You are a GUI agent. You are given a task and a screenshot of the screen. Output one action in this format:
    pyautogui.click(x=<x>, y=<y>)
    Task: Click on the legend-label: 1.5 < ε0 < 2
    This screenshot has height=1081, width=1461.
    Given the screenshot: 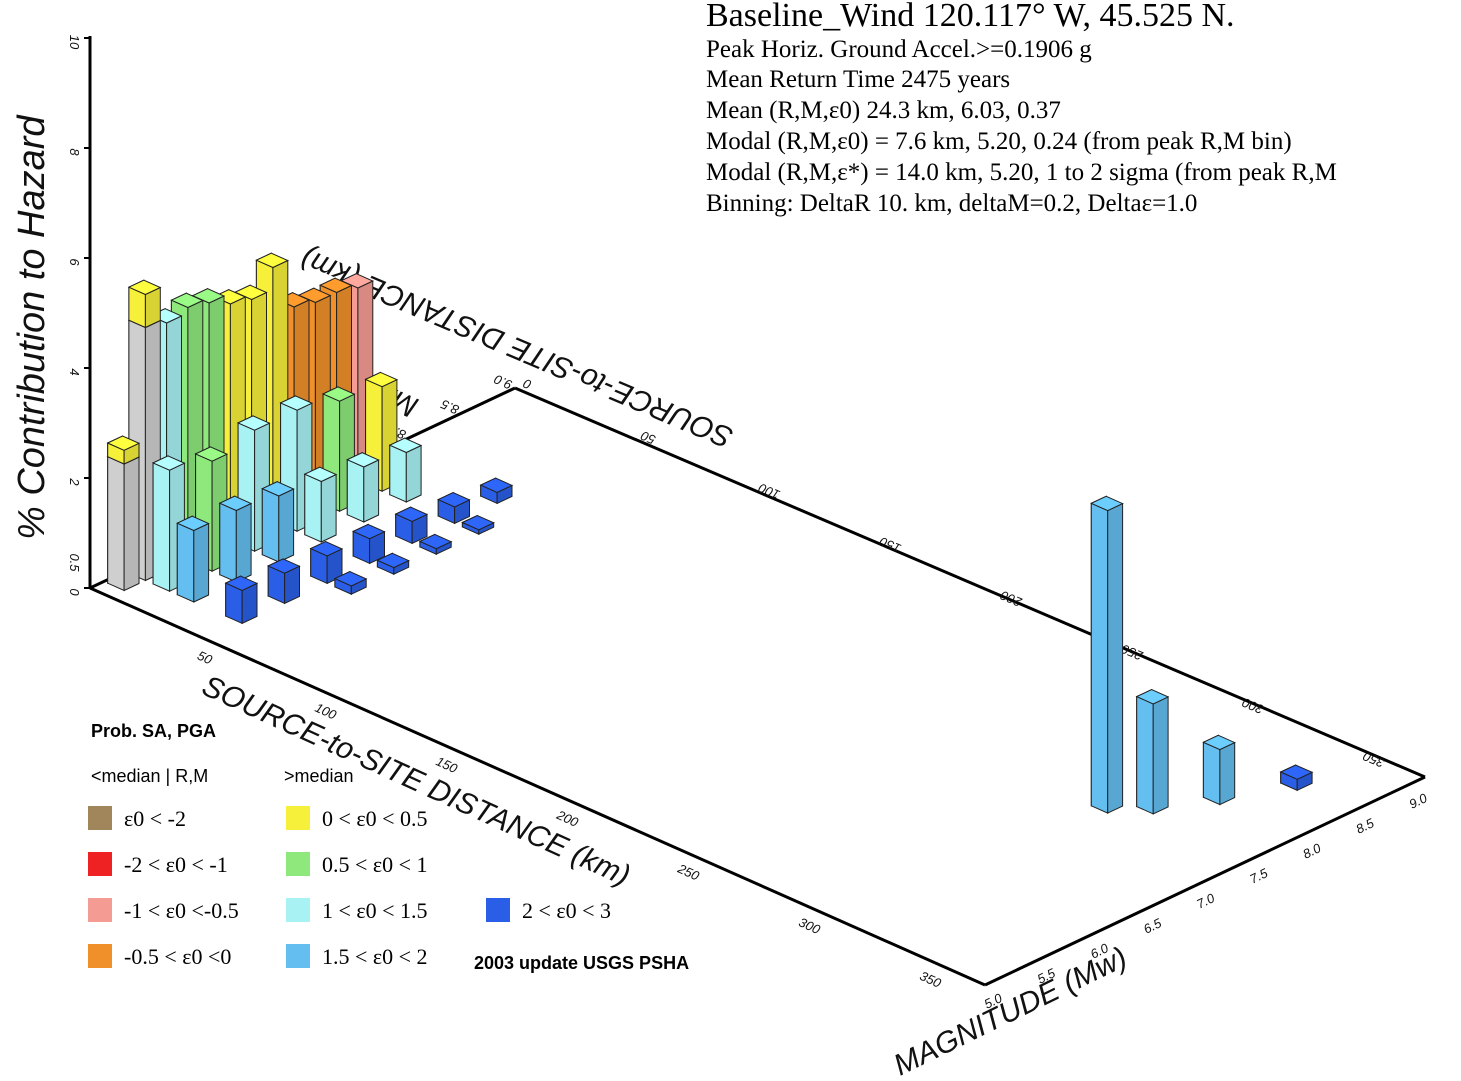 What is the action you would take?
    pyautogui.click(x=375, y=956)
    